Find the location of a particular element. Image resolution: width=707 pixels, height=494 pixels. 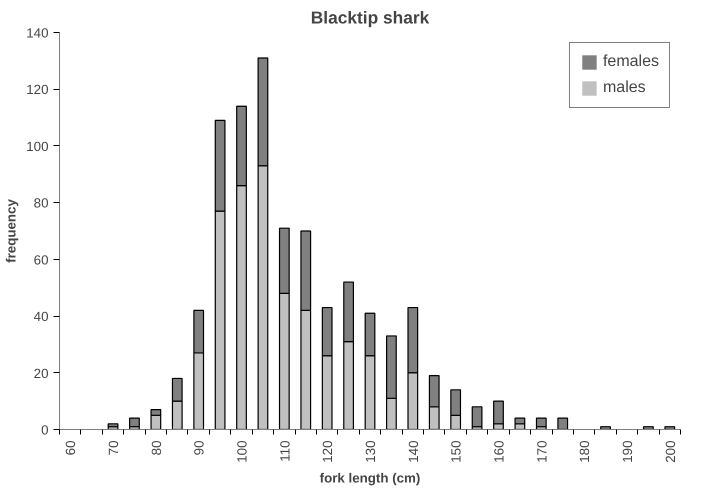

y-tick-label: 100 is located at coordinates (37, 146).